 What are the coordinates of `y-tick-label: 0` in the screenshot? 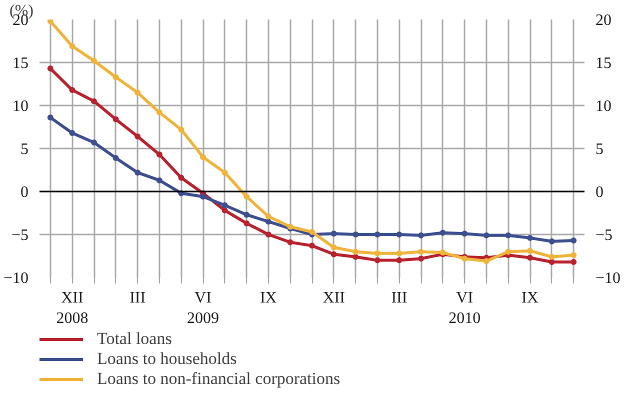 It's located at (24, 192).